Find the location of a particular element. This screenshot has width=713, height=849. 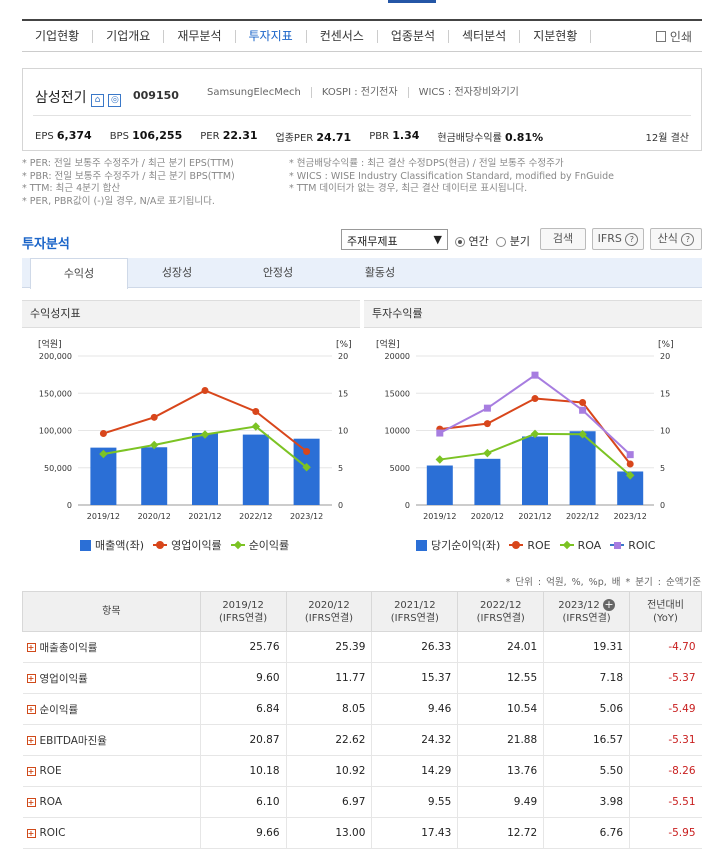

y-left-tick: 150,000 is located at coordinates (55, 393).